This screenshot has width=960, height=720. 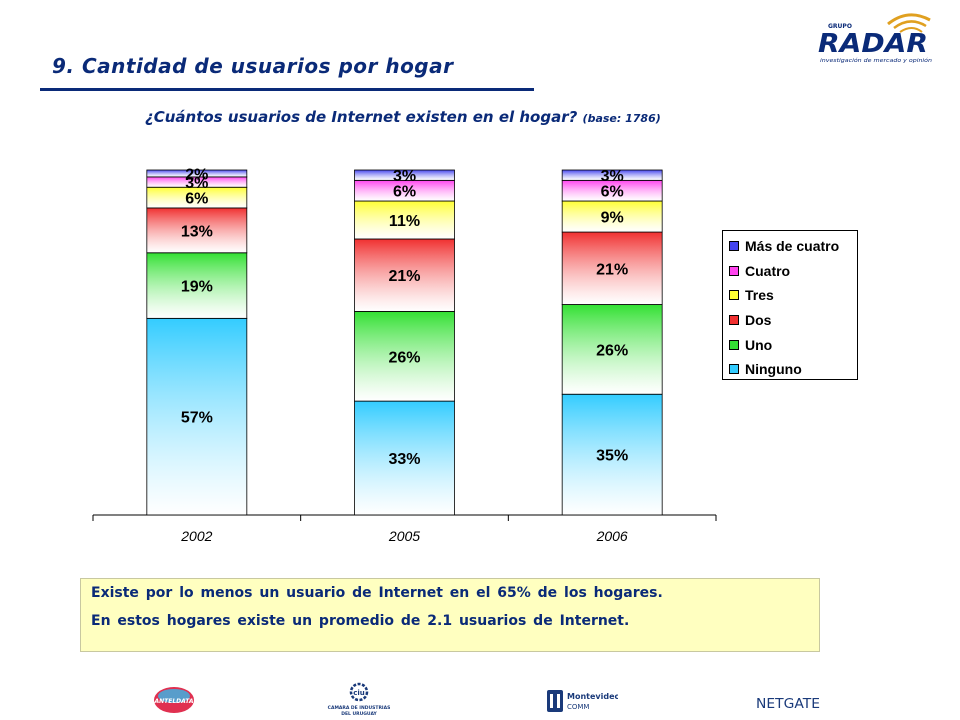 I want to click on title-underline, so click(x=287, y=89).